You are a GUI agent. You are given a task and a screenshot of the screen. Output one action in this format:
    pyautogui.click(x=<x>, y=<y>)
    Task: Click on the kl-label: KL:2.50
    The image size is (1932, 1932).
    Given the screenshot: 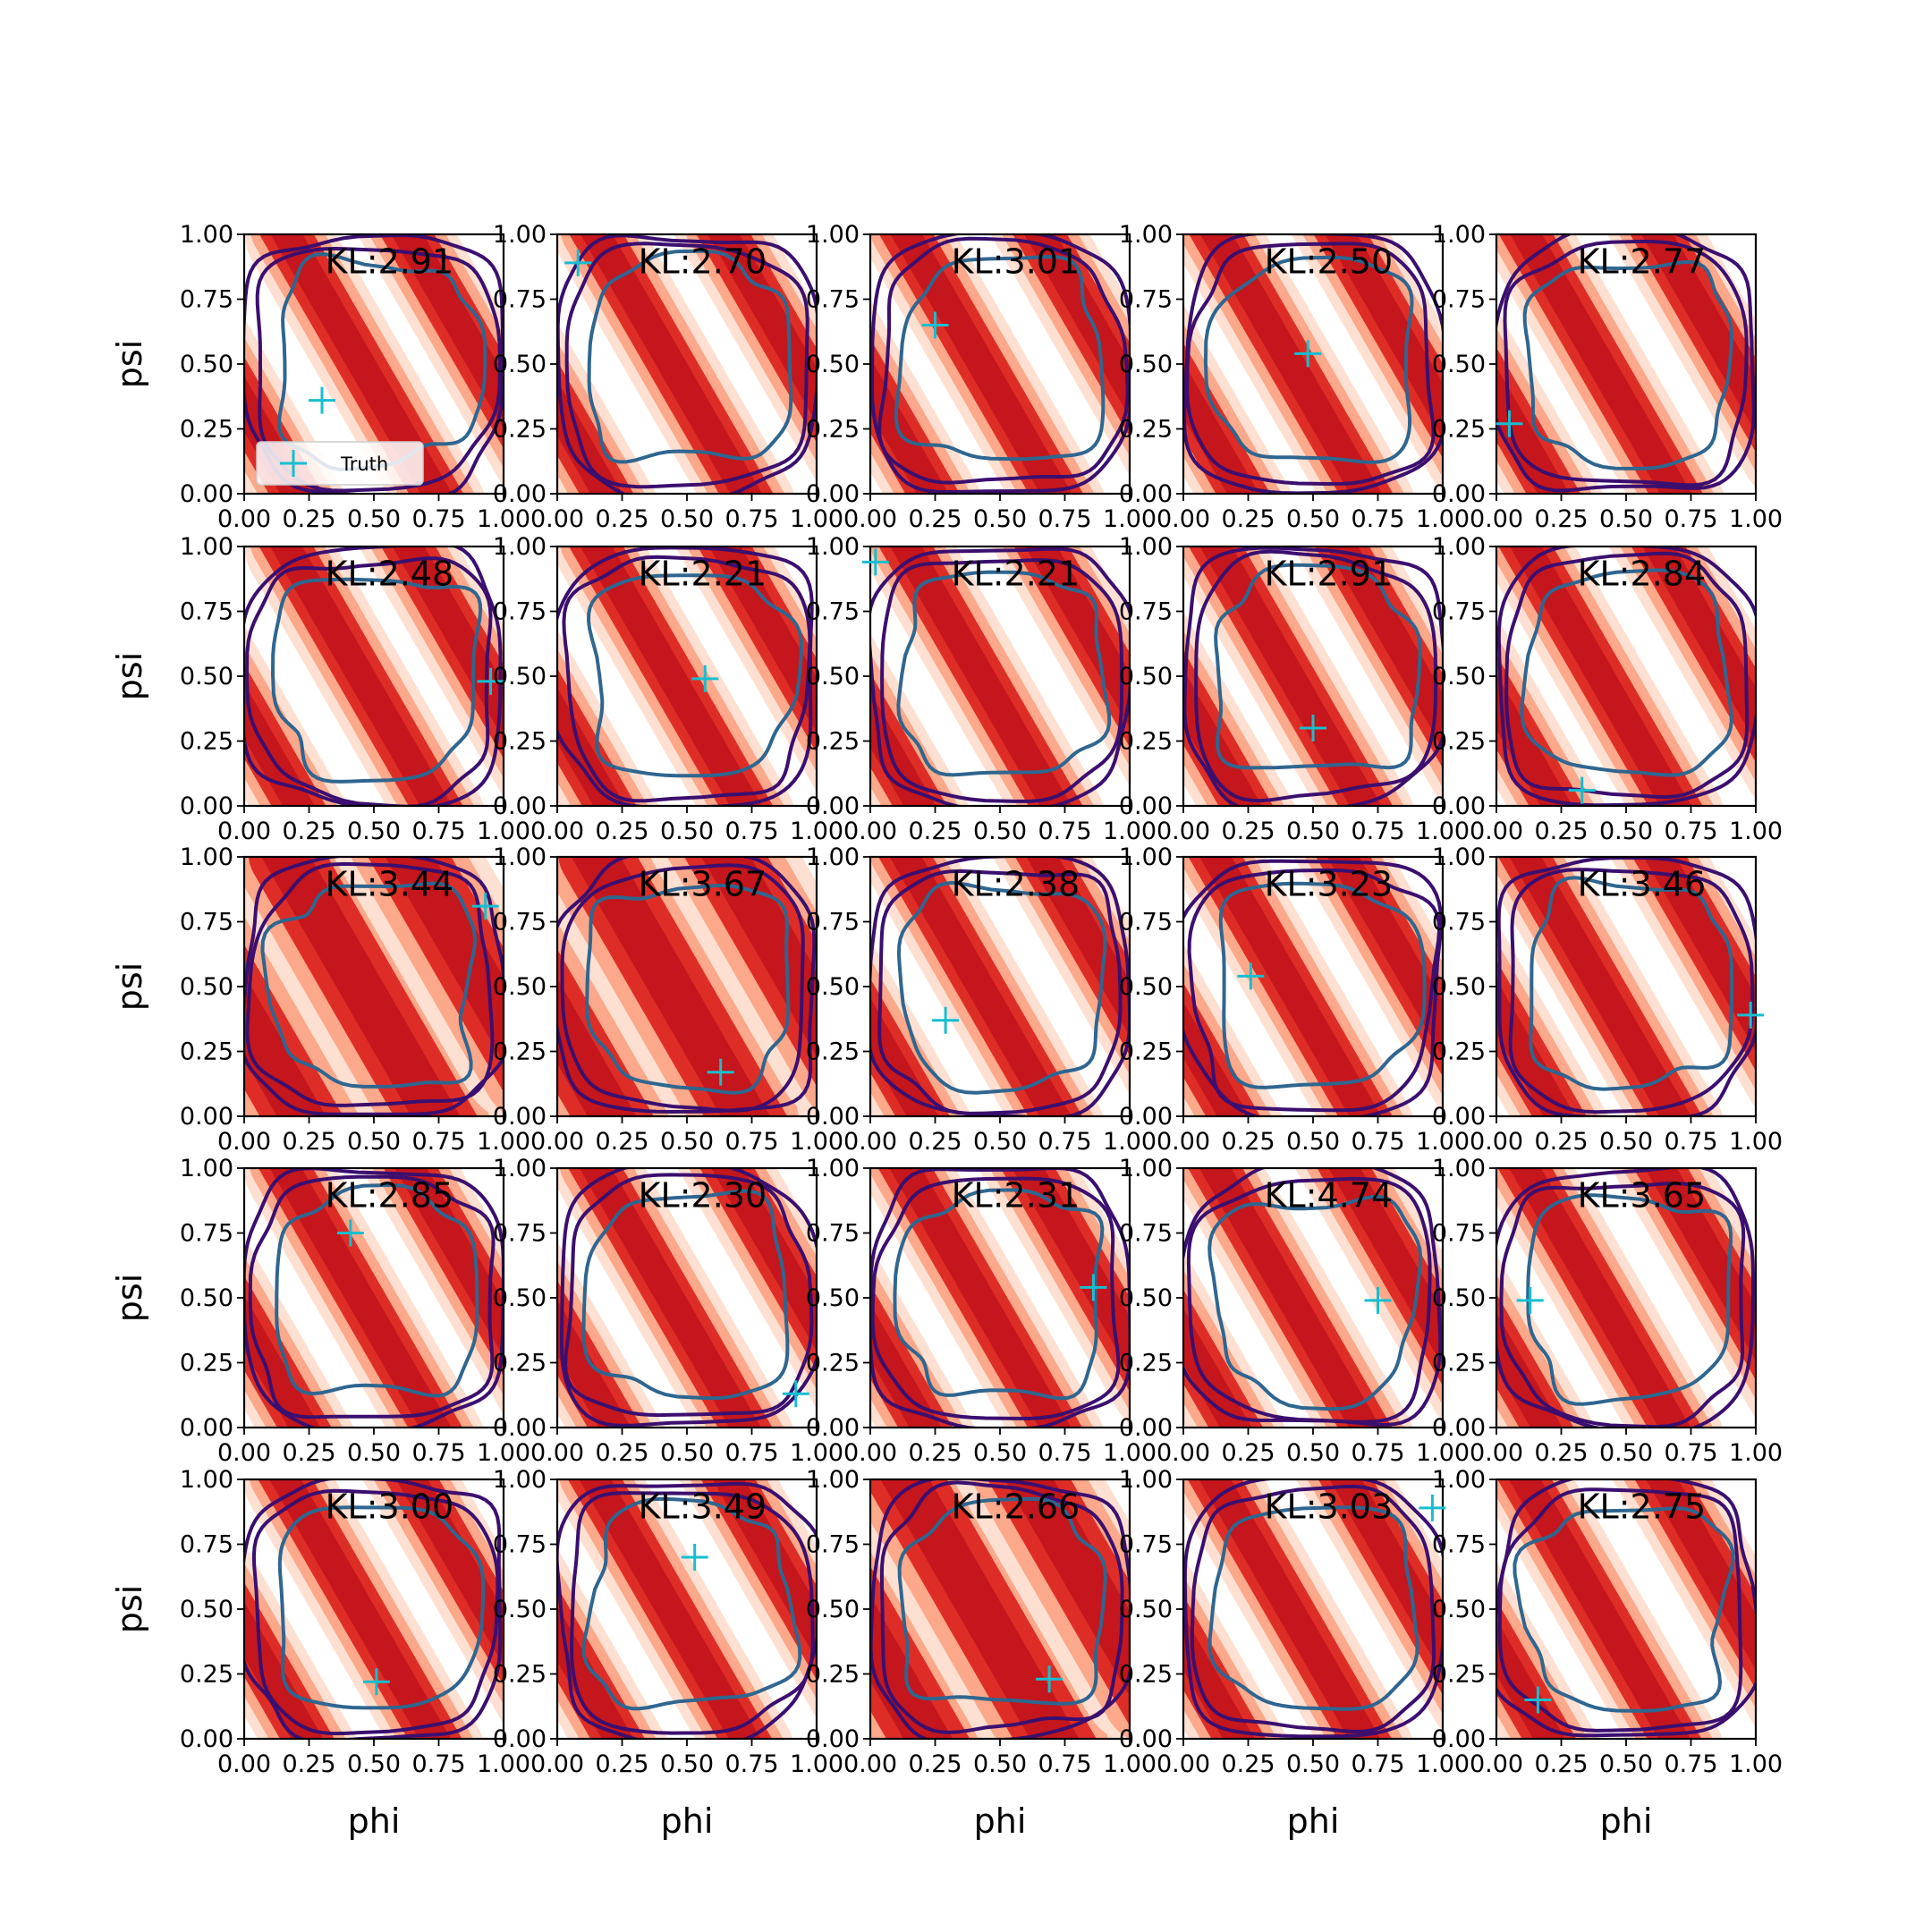 What is the action you would take?
    pyautogui.click(x=1329, y=262)
    